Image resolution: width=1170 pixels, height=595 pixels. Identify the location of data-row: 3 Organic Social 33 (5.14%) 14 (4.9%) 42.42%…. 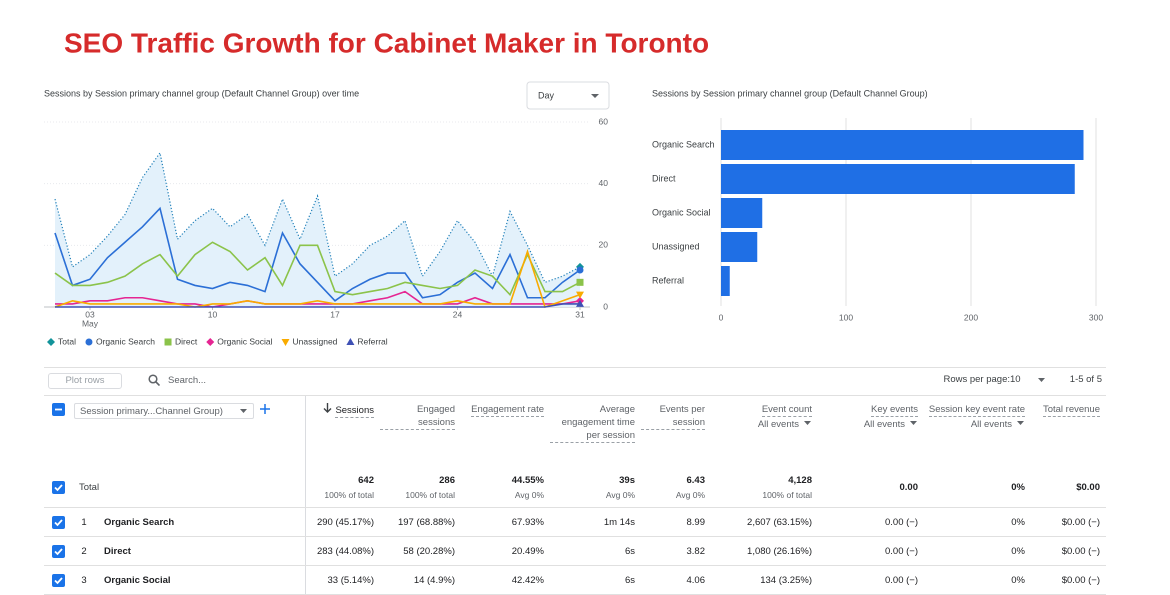
(575, 580).